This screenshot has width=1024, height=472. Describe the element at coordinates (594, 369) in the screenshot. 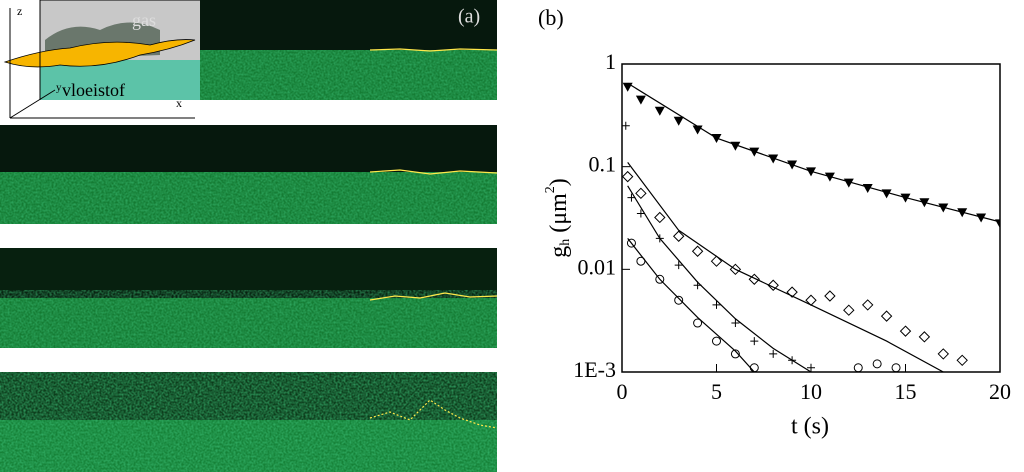

I see `y-tick-label: 1E-3` at that location.